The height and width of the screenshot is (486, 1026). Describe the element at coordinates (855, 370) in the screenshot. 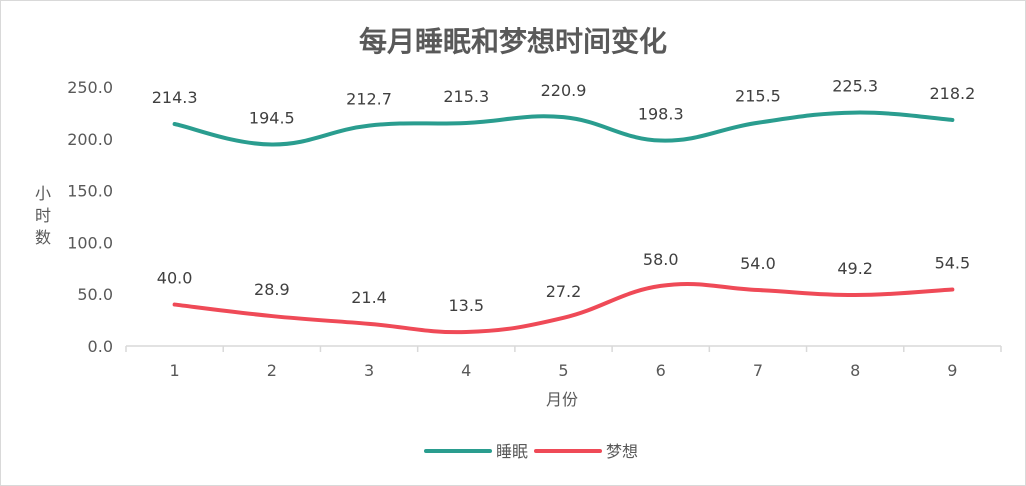

I see `x-tick-label: 8` at that location.